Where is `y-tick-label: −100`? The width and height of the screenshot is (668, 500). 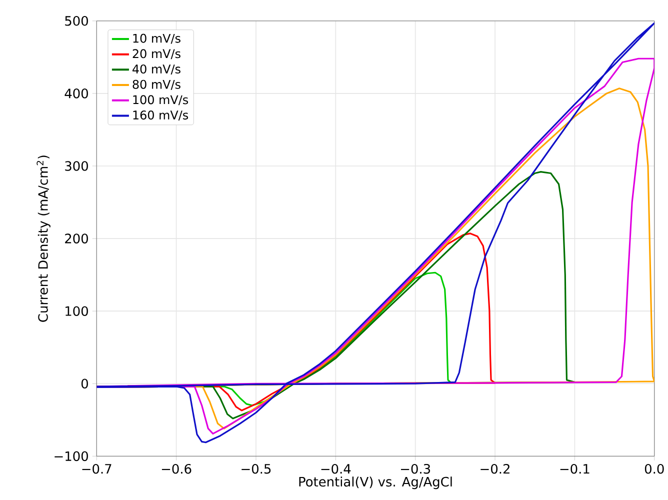 y-tick-label: −100 is located at coordinates (71, 456).